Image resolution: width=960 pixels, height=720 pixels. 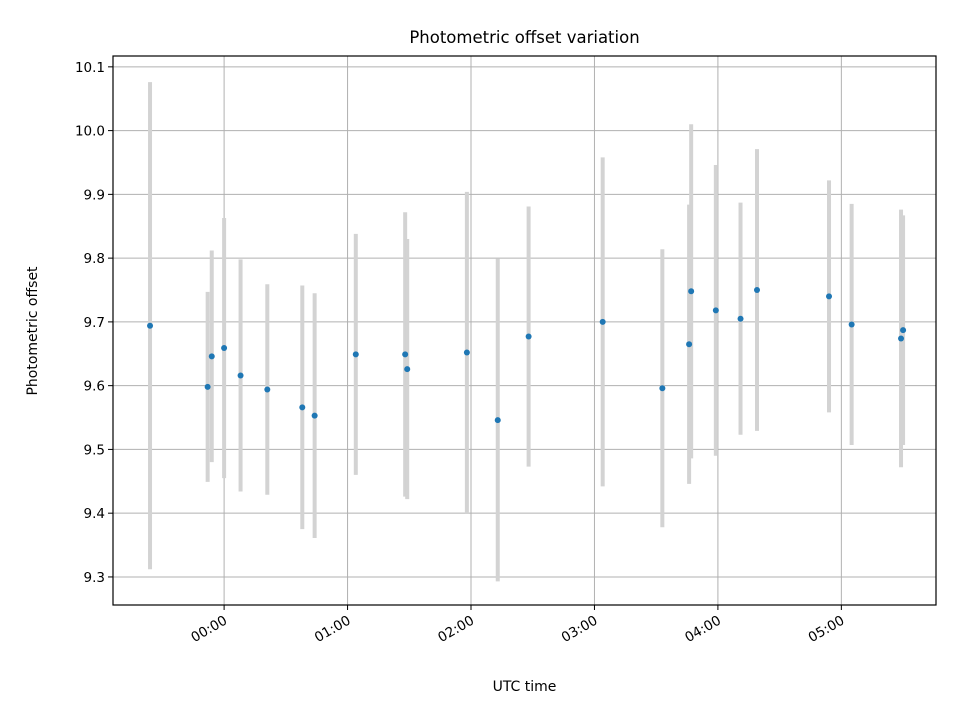 What do you see at coordinates (94, 259) in the screenshot?
I see `y-tick-label: 9.8` at bounding box center [94, 259].